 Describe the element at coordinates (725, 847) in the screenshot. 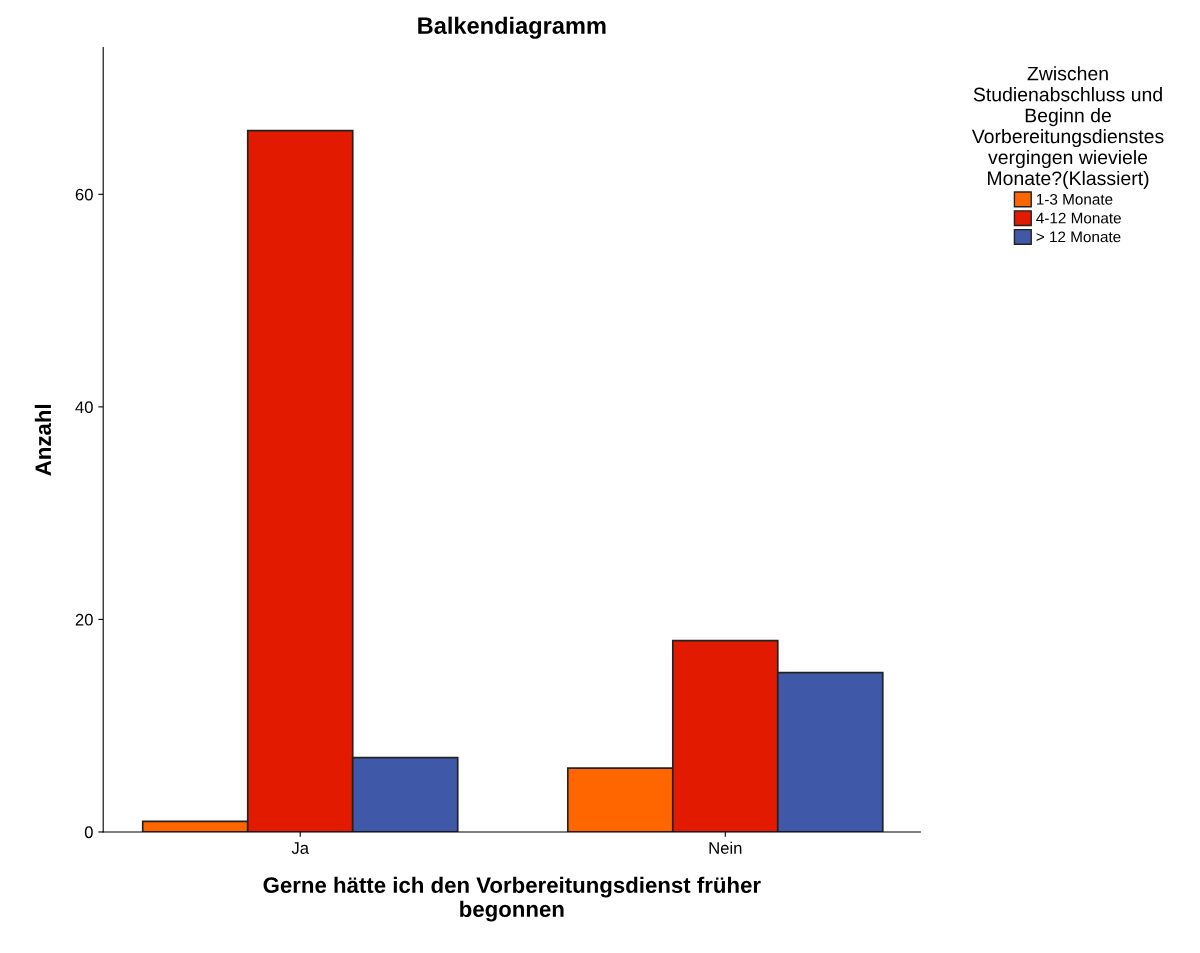

I see `x-tick-label: Nein` at that location.